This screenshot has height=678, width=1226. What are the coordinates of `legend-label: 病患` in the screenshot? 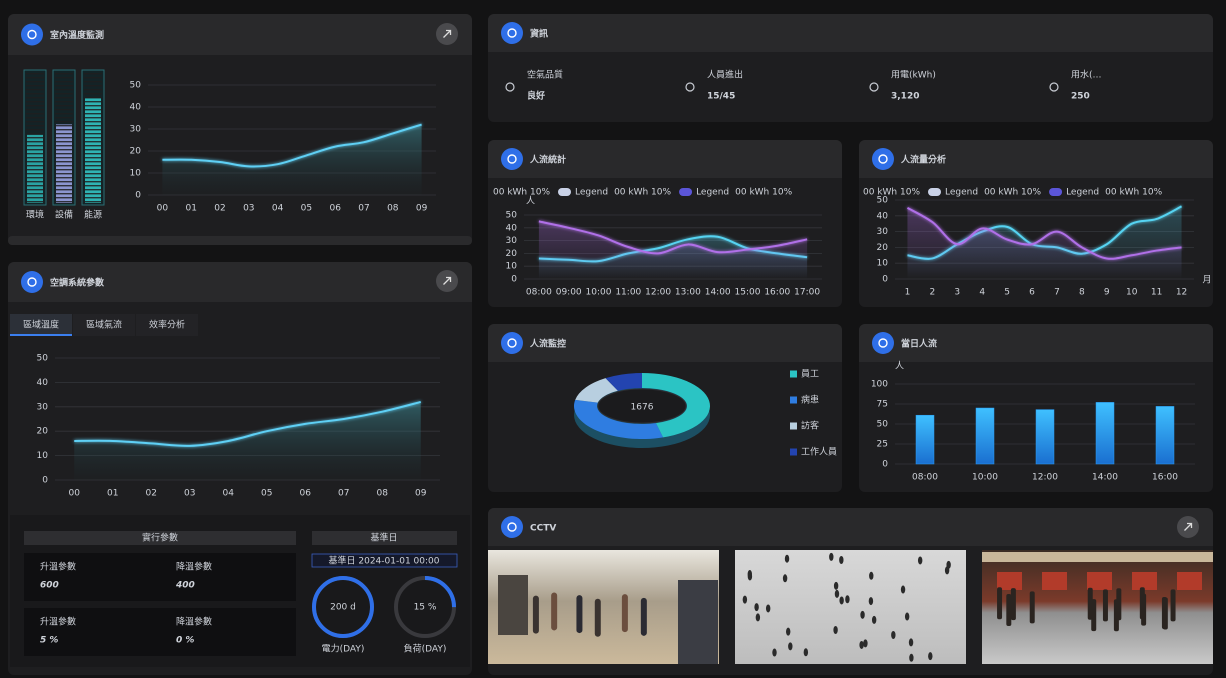 It's located at (810, 400).